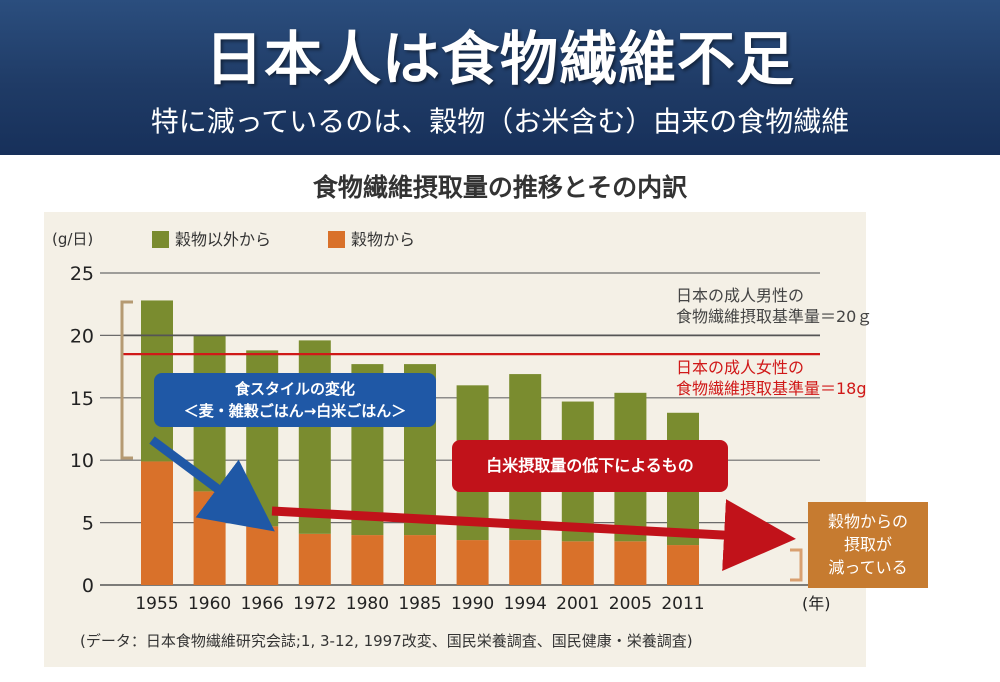 This screenshot has height=682, width=1000. What do you see at coordinates (223, 239) in the screenshot?
I see `legend-label-non-grain: 穀物以外から` at bounding box center [223, 239].